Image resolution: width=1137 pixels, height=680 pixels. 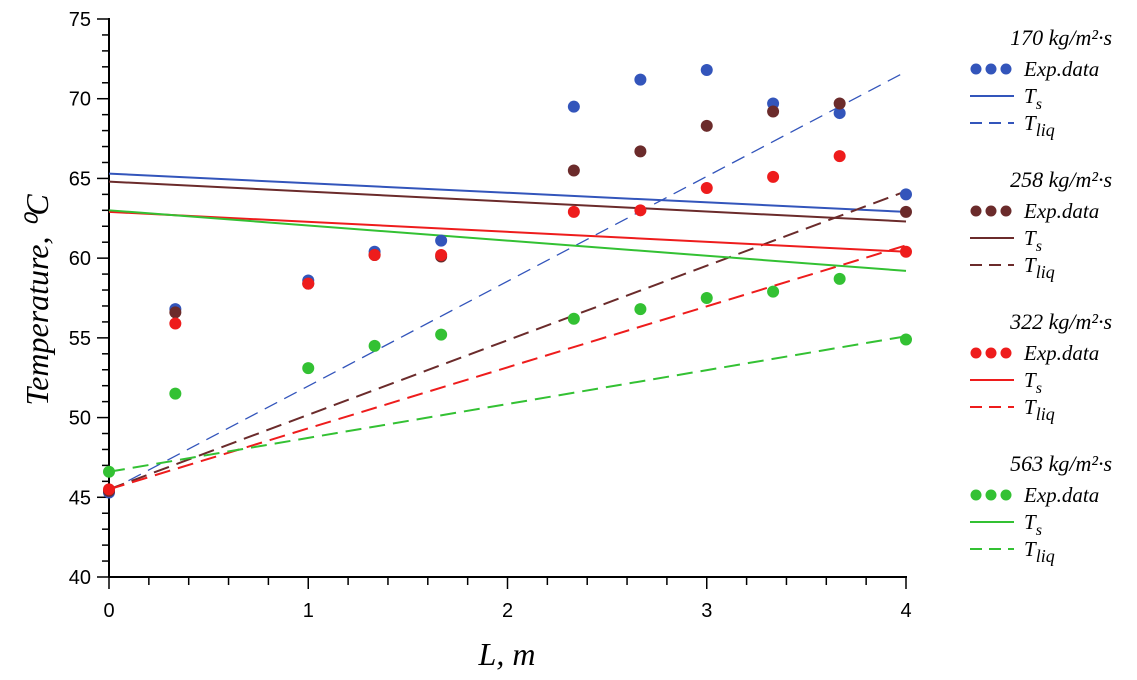 What do you see at coordinates (80, 339) in the screenshot?
I see `y-tick-label: 55` at bounding box center [80, 339].